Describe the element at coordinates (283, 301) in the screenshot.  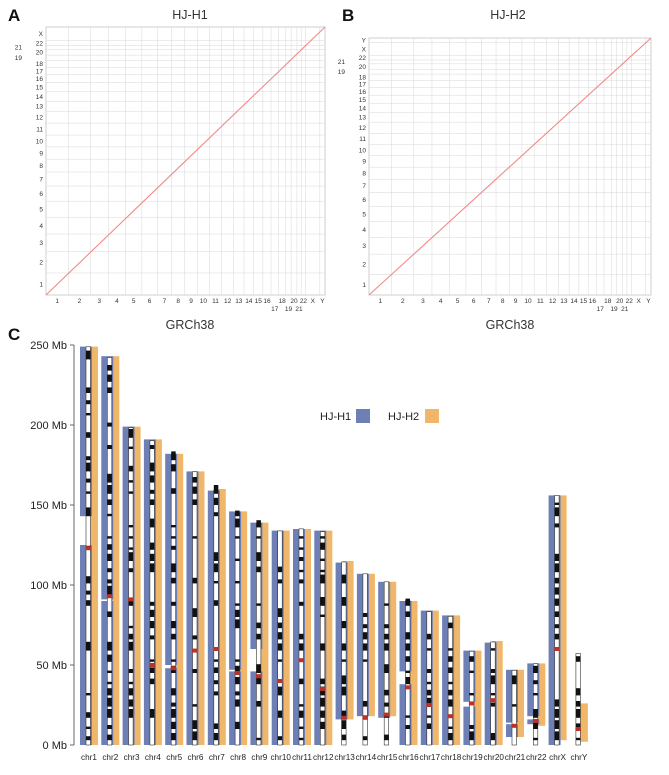
I see `dotplot-a-x-tick-label: 18` at that location.